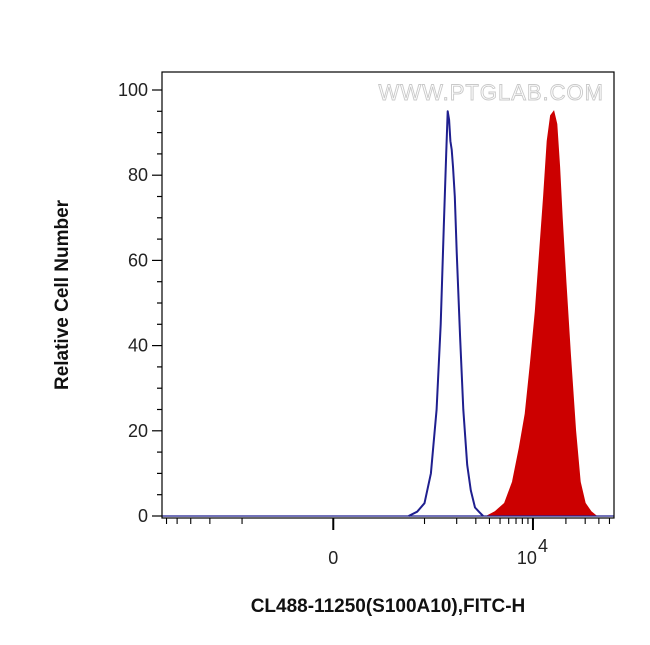  What do you see at coordinates (133, 303) in the screenshot?
I see `y-axis-labels: 0 20 40 60 80 100` at bounding box center [133, 303].